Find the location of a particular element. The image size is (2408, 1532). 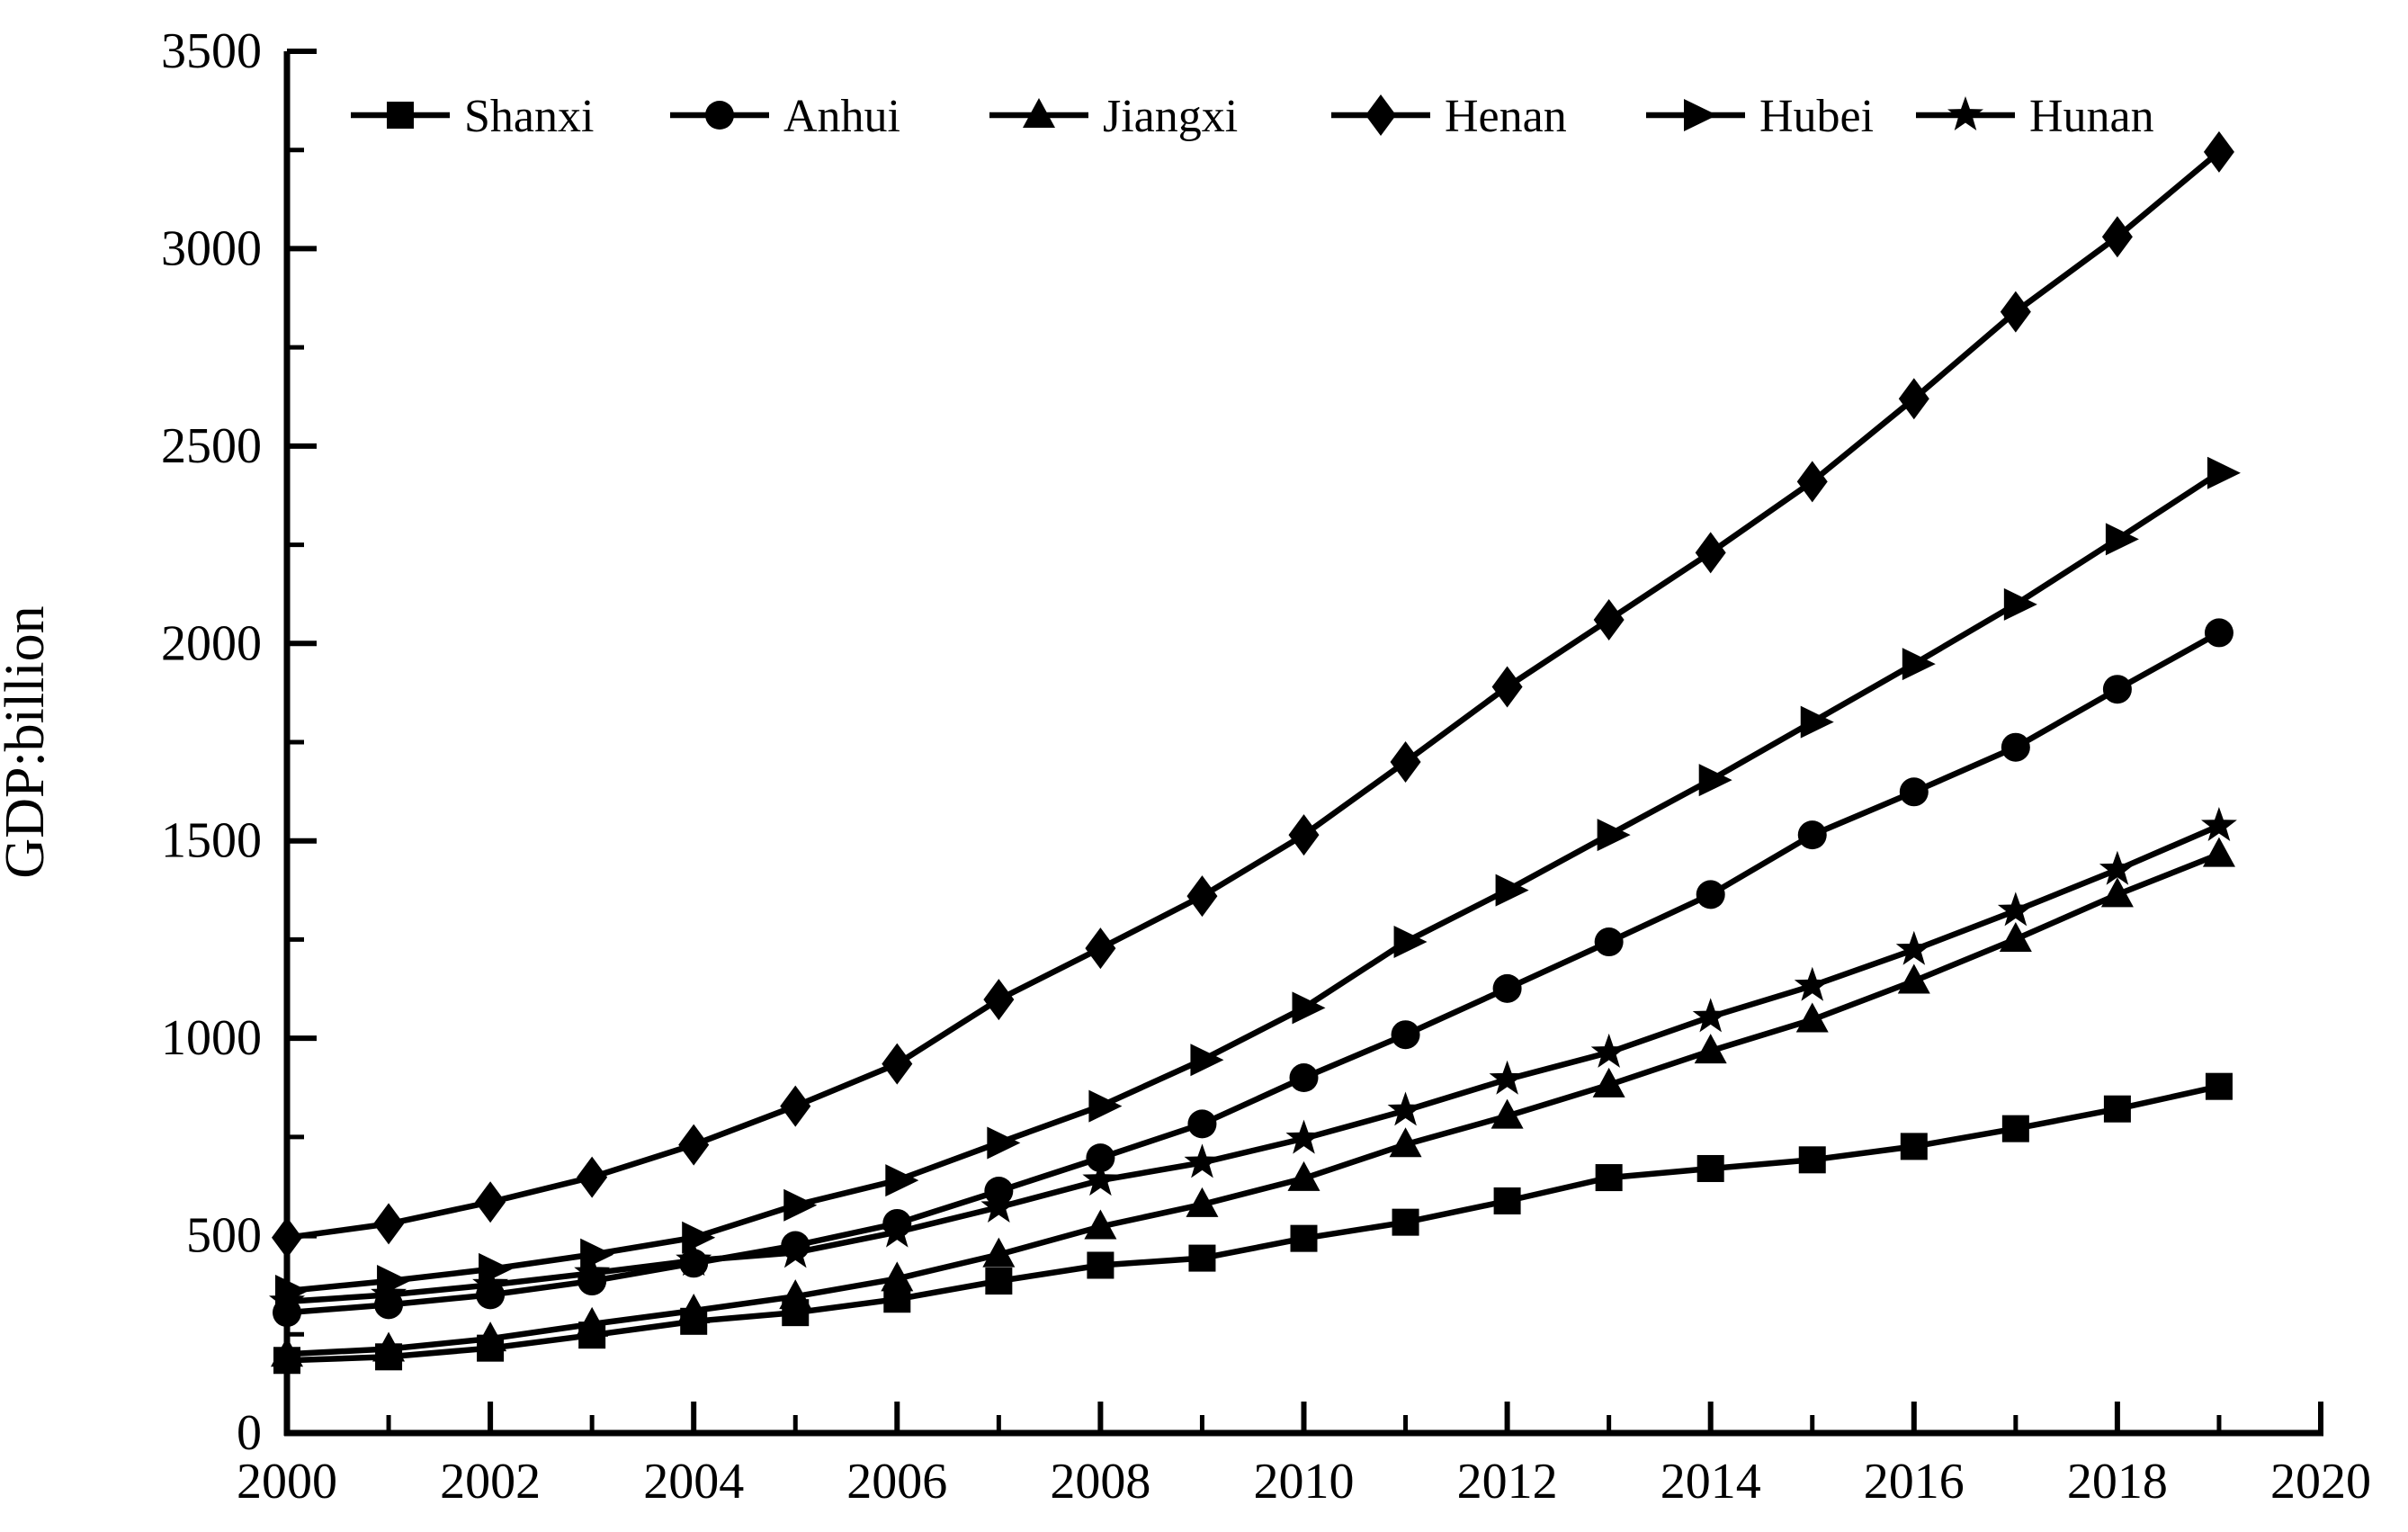

data-point-shanxi-2016 is located at coordinates (1914, 1147).